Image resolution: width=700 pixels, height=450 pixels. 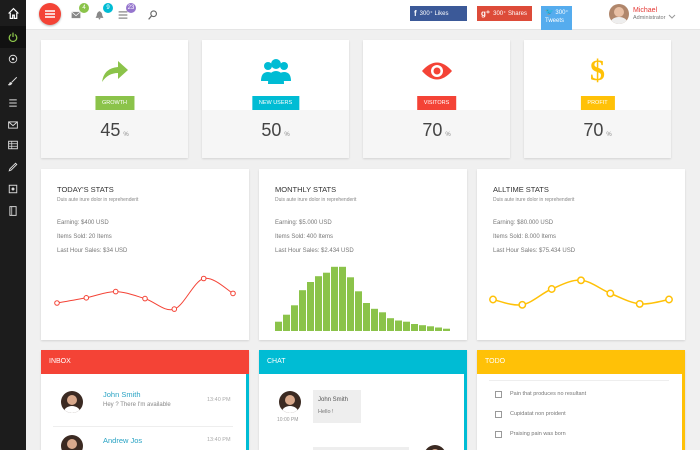 I want to click on task-notifications: 23, so click(x=127, y=13).